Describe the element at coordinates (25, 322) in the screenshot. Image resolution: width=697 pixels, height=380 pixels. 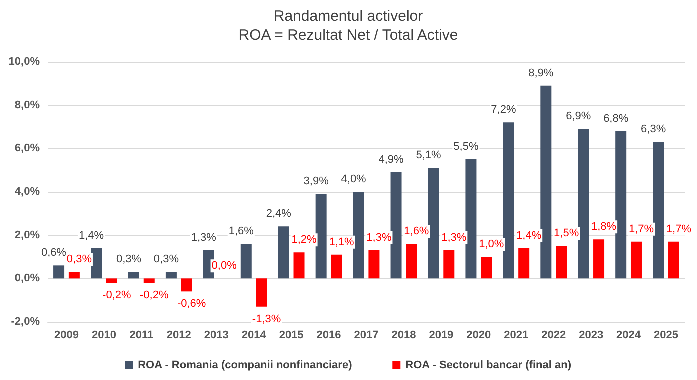
I see `y-tick-label: -2,0%` at that location.